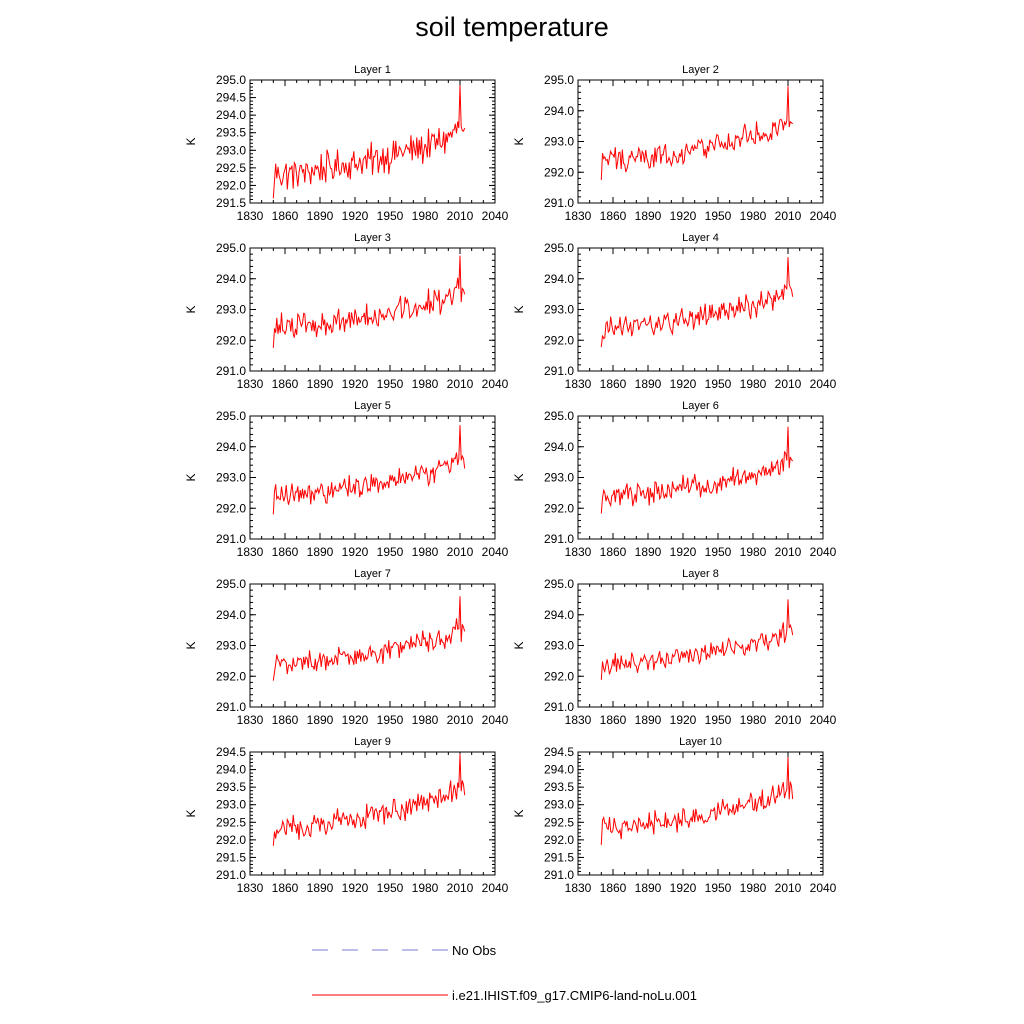 The height and width of the screenshot is (1024, 1024). I want to click on y-tick-label: 291.5, so click(231, 203).